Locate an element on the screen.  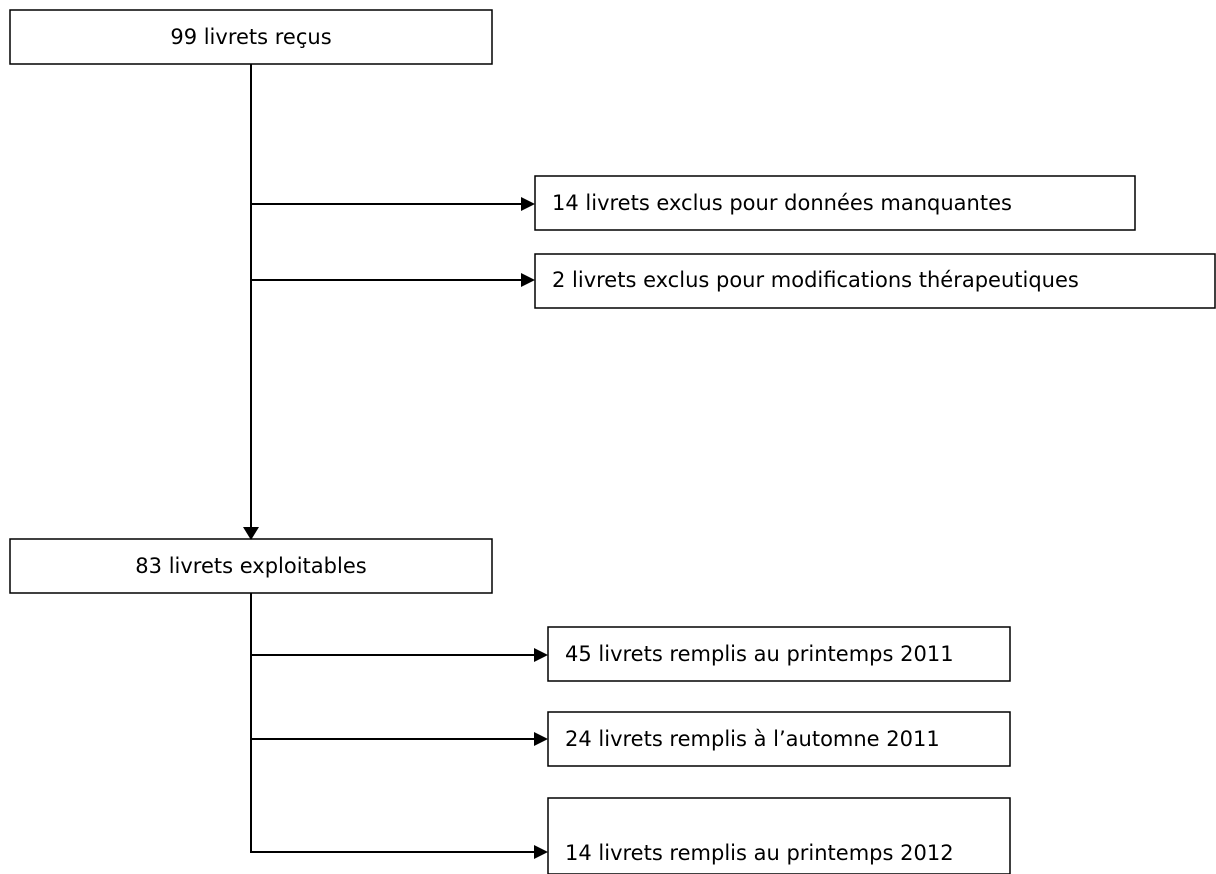
node-label: 99 livrets reçus is located at coordinates (250, 37).